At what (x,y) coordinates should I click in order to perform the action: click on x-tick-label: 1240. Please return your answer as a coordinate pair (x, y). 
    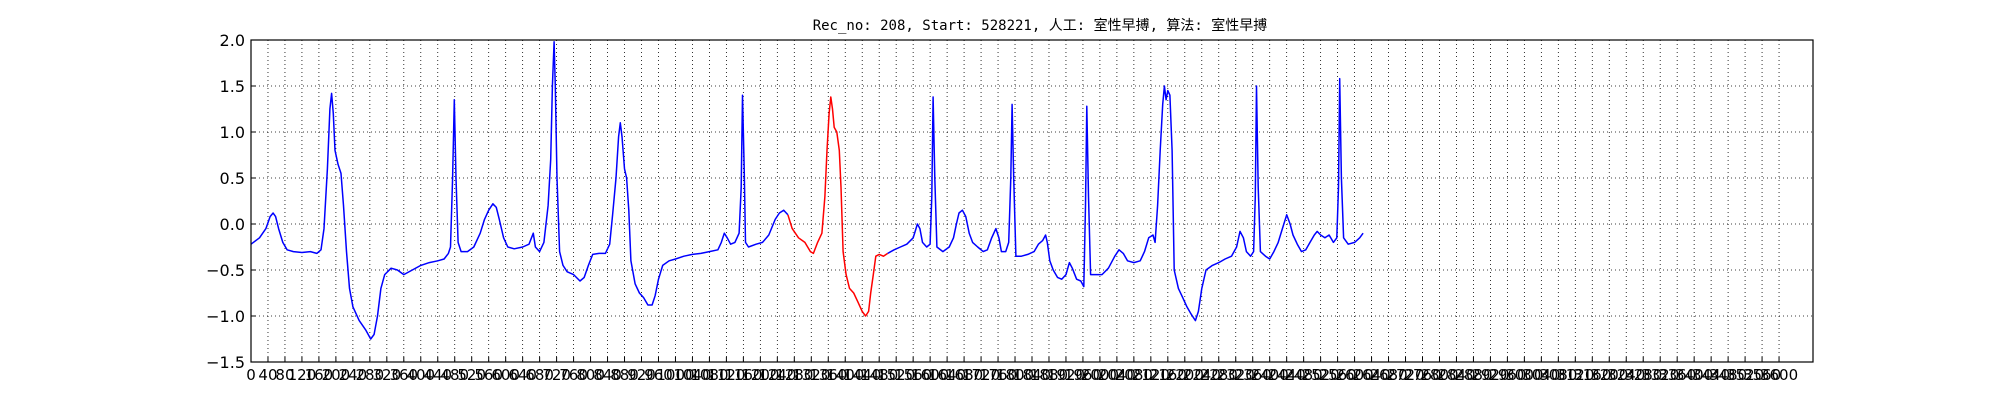
    Looking at the image, I should click on (777, 375).